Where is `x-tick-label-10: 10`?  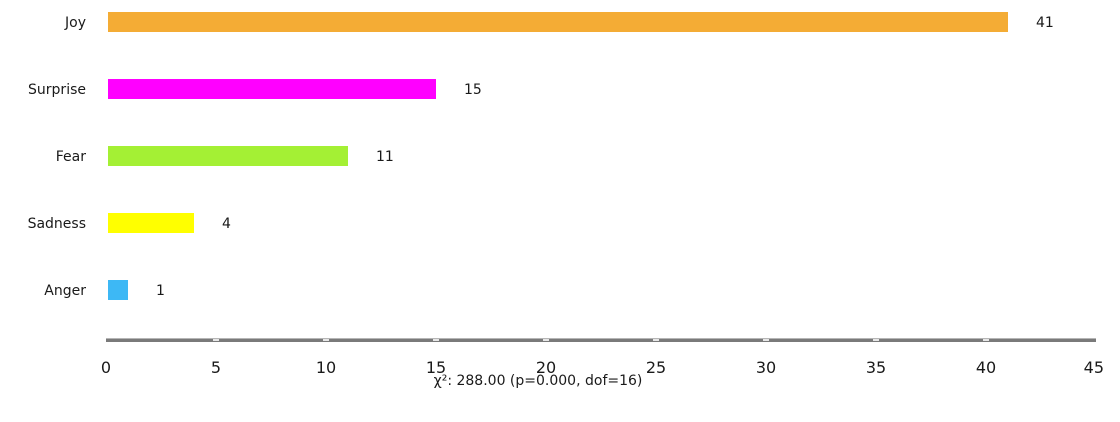 x-tick-label-10: 10 is located at coordinates (326, 367).